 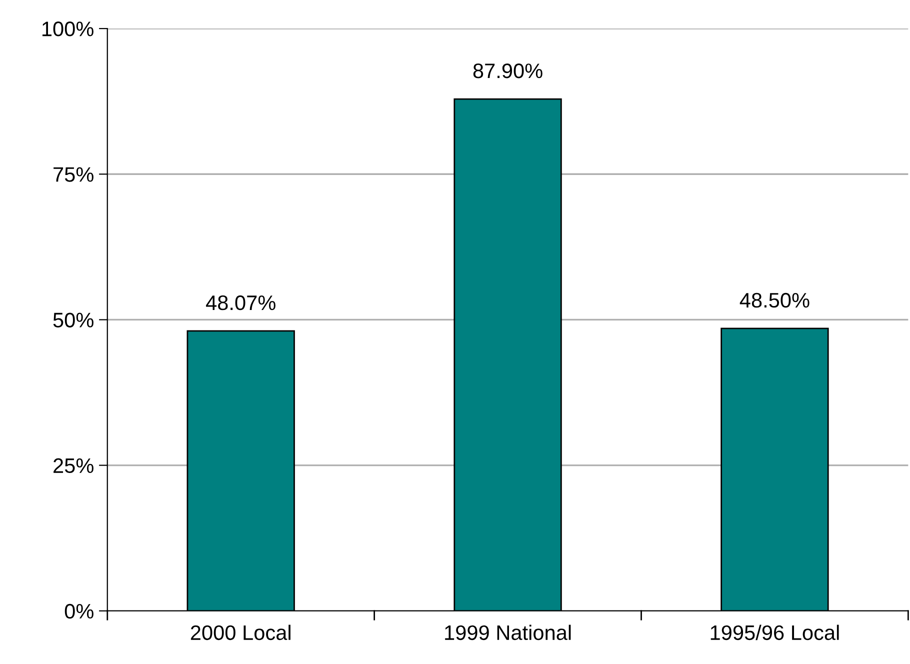 I want to click on x-tick-label: 2000 Local, so click(x=240, y=632).